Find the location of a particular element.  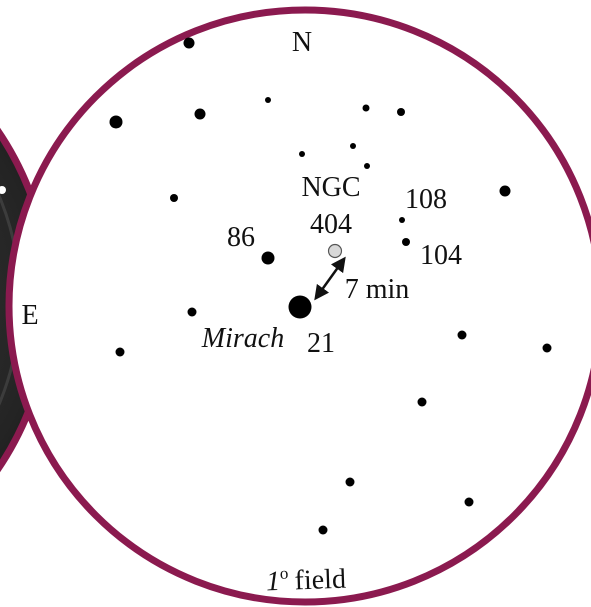

north-label: N is located at coordinates (302, 42).